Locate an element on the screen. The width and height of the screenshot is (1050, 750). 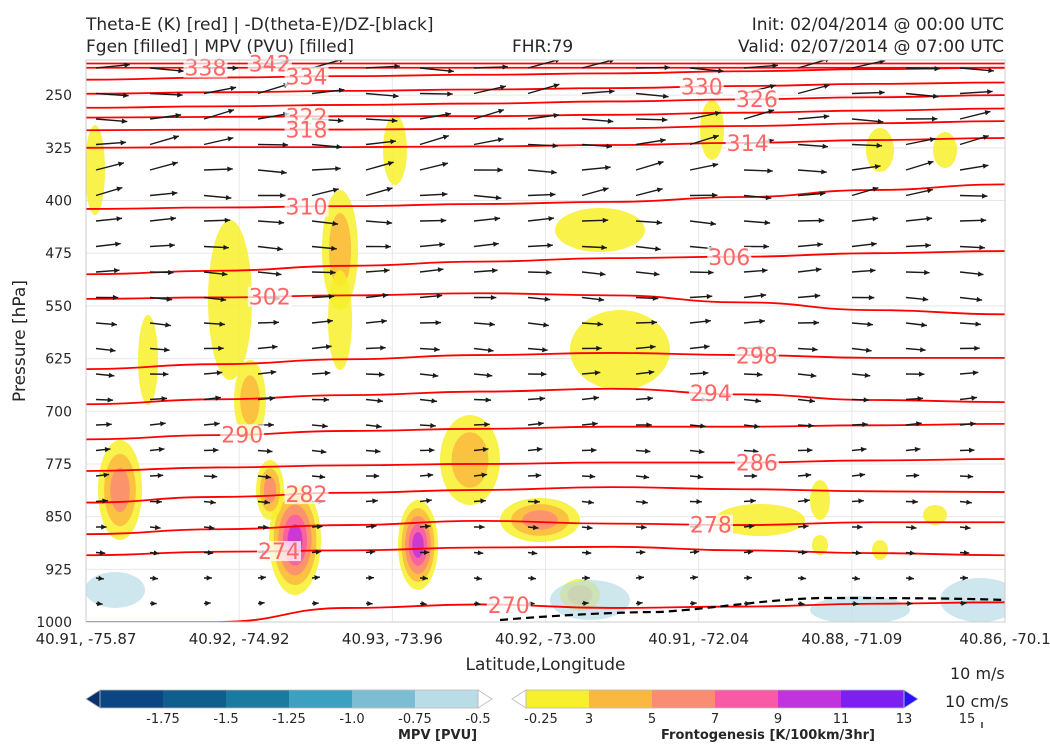
theta-e-label-274: 274 is located at coordinates (279, 552).